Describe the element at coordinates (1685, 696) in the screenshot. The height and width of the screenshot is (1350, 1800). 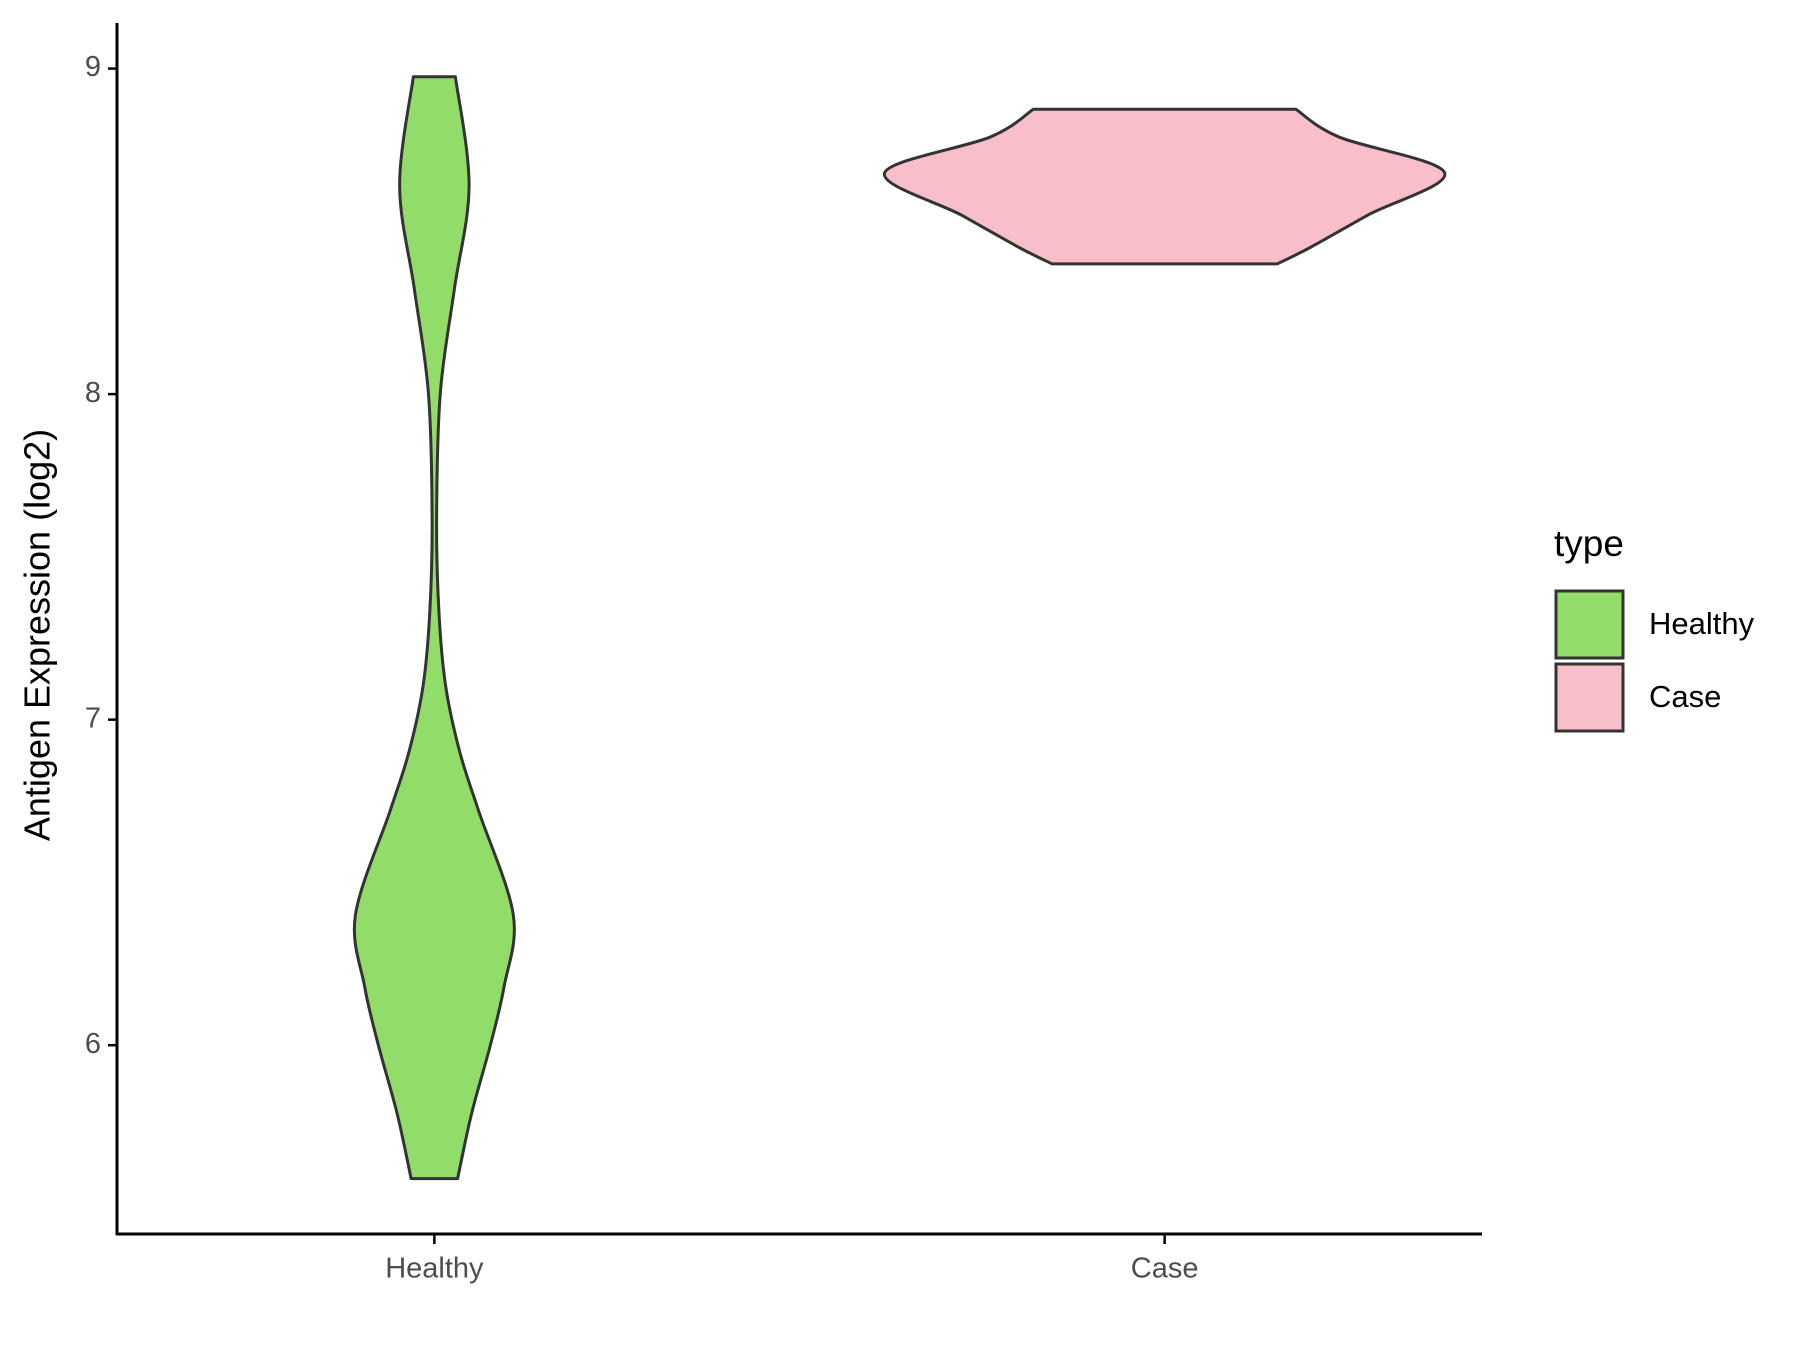
I see `legend-label: Case` at that location.